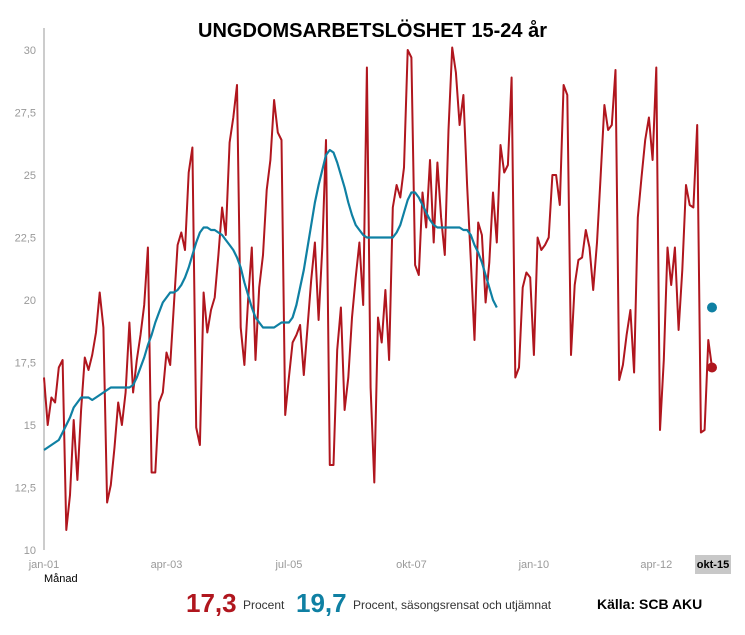 This screenshot has width=745, height=635. Describe the element at coordinates (712, 307) in the screenshot. I see `end-marker-trend` at that location.